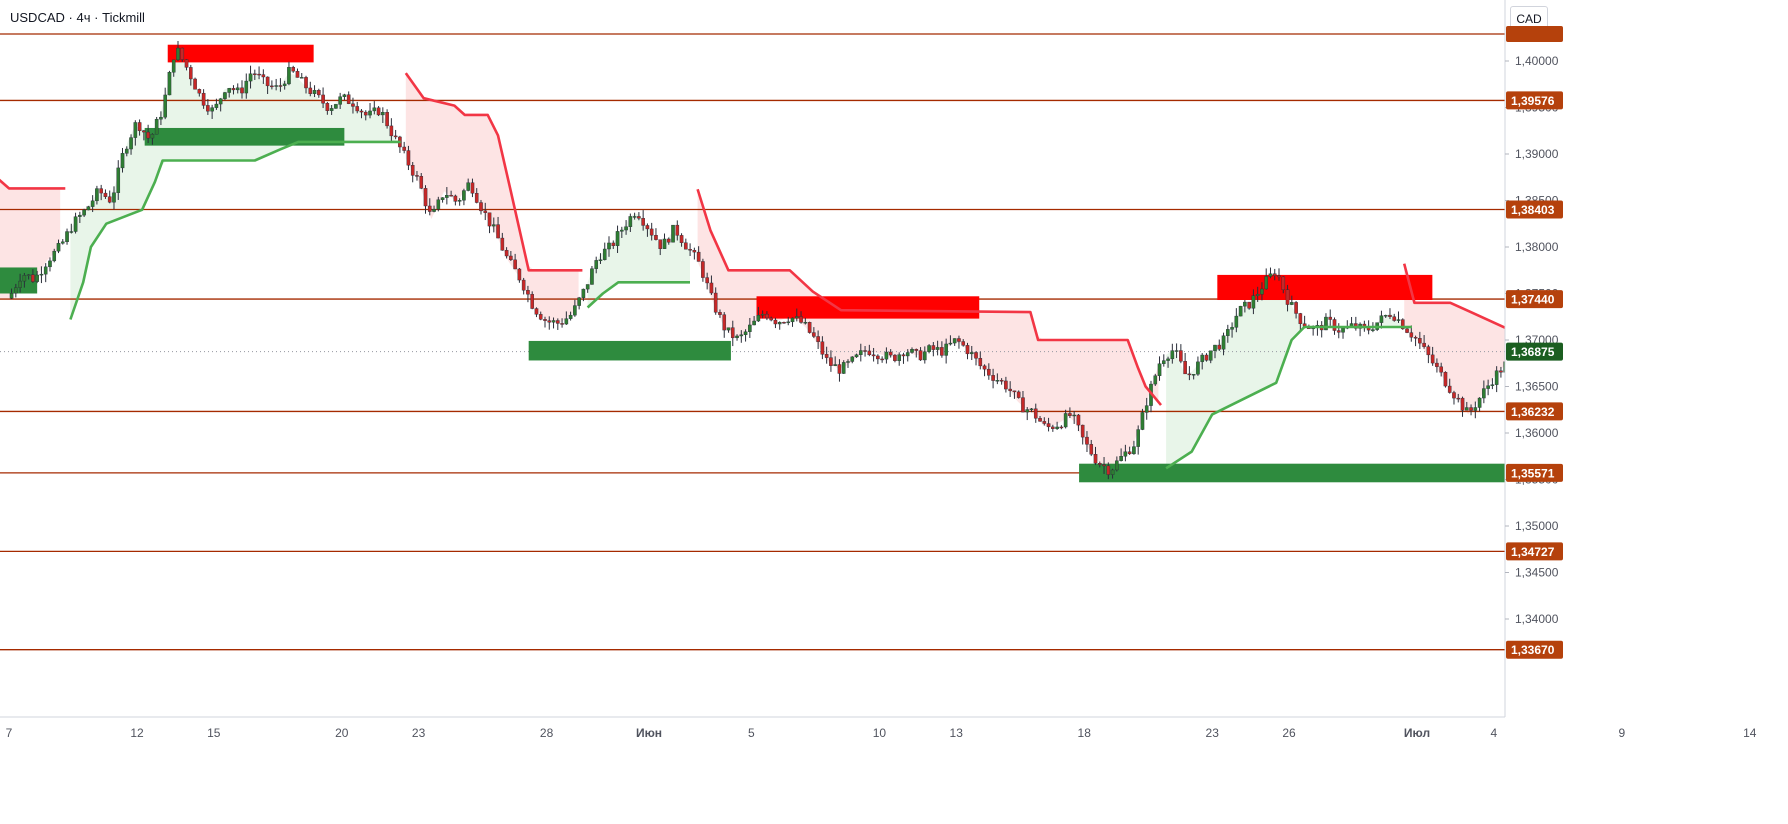 The height and width of the screenshot is (824, 1788). Describe the element at coordinates (1537, 619) in the screenshot. I see `y-tick-label: 1,34000` at that location.